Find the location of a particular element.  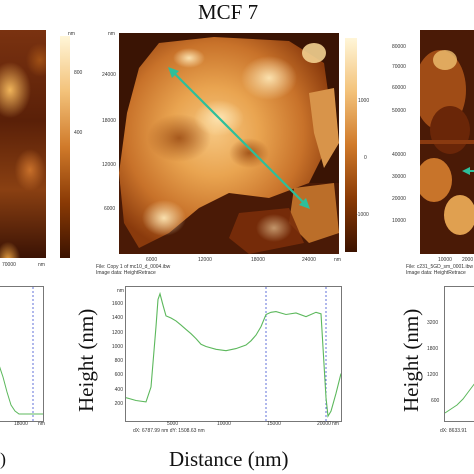

center-colorbar-tick-1: 0 is located at coordinates (365, 158).